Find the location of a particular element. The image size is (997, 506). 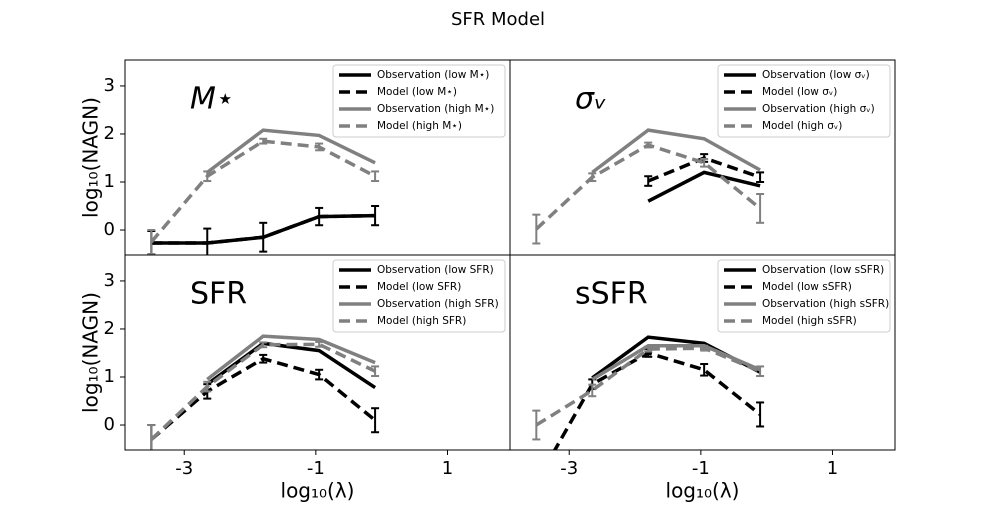

legend-label: Model (high σᵥ) is located at coordinates (802, 126).